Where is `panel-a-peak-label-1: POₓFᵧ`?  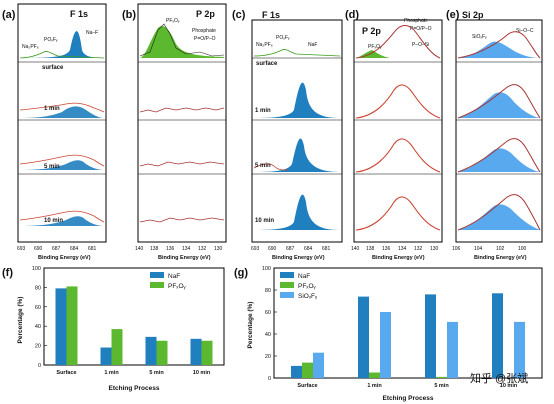
panel-a-peak-label-1: POₓFᵧ is located at coordinates (51, 40).